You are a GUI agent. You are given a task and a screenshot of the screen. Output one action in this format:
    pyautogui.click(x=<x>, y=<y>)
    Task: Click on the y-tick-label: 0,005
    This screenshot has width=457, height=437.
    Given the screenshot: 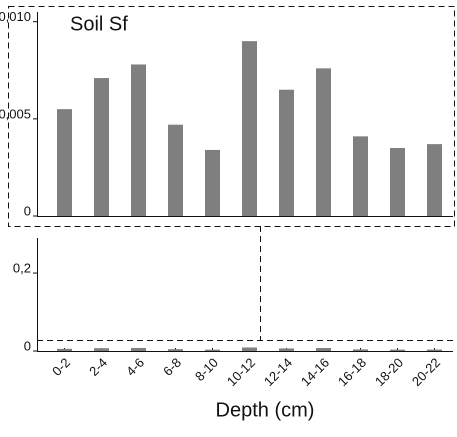 What is the action you would take?
    pyautogui.click(x=15, y=113)
    